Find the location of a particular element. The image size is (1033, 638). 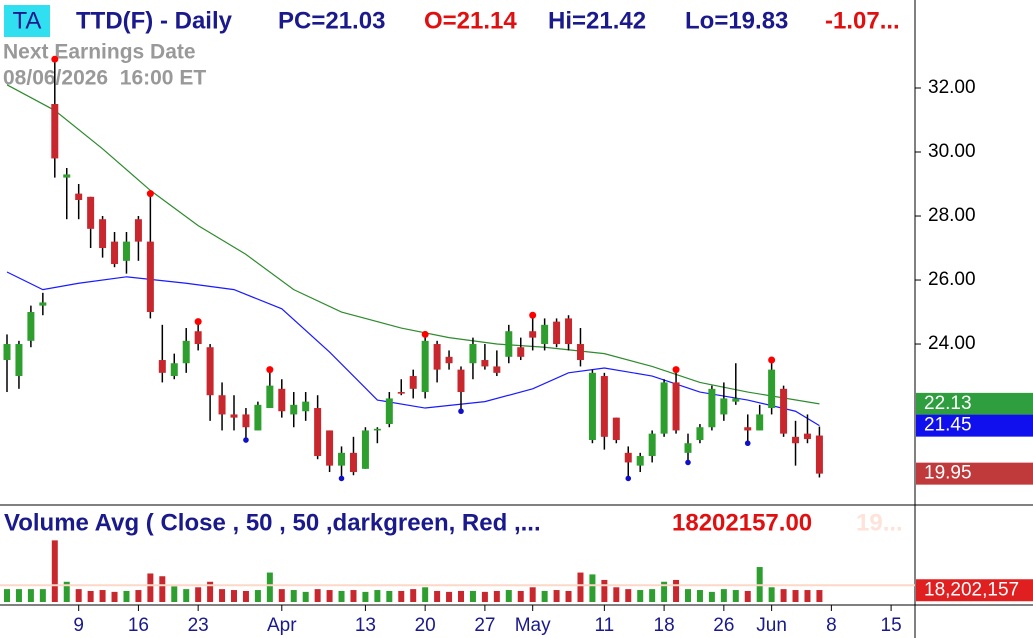

x-tick-label: May is located at coordinates (533, 625).